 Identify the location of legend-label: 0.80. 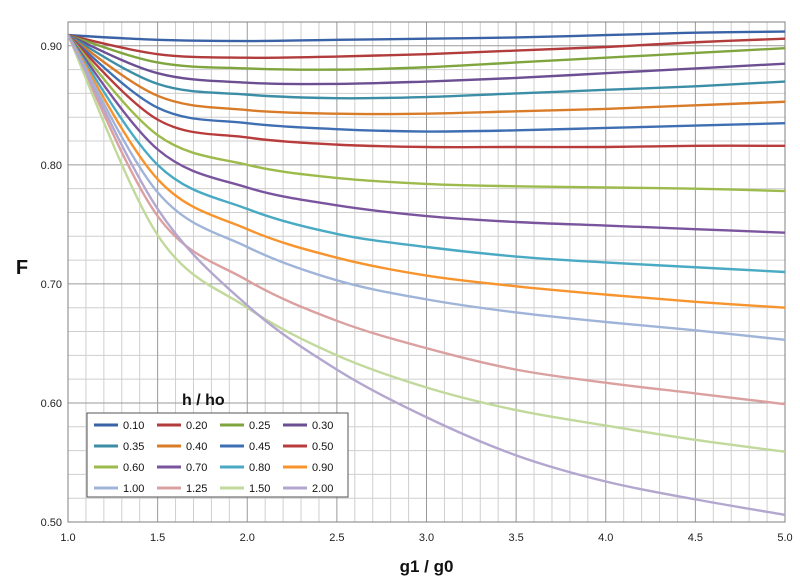
(259, 468).